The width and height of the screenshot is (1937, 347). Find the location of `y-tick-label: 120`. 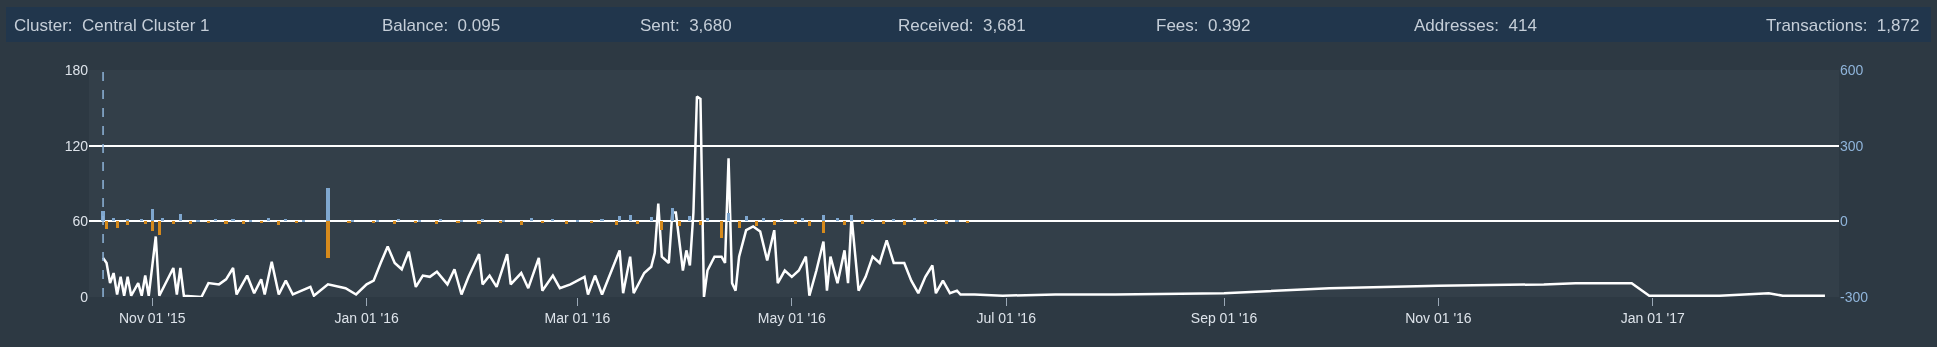

y-tick-label: 120 is located at coordinates (76, 145).